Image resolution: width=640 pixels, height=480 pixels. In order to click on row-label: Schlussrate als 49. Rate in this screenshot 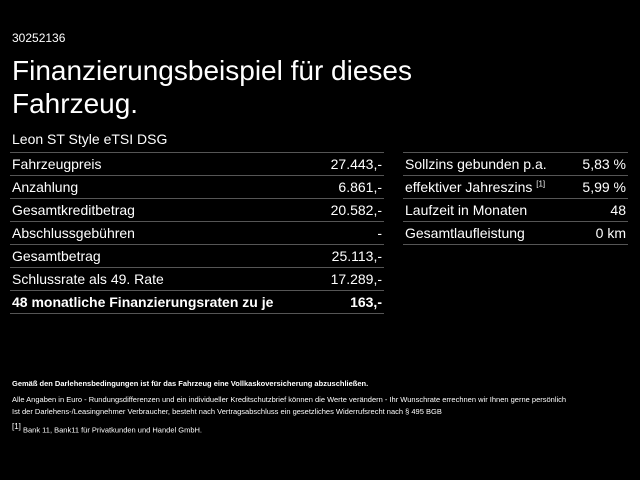, I will do `click(88, 279)`.